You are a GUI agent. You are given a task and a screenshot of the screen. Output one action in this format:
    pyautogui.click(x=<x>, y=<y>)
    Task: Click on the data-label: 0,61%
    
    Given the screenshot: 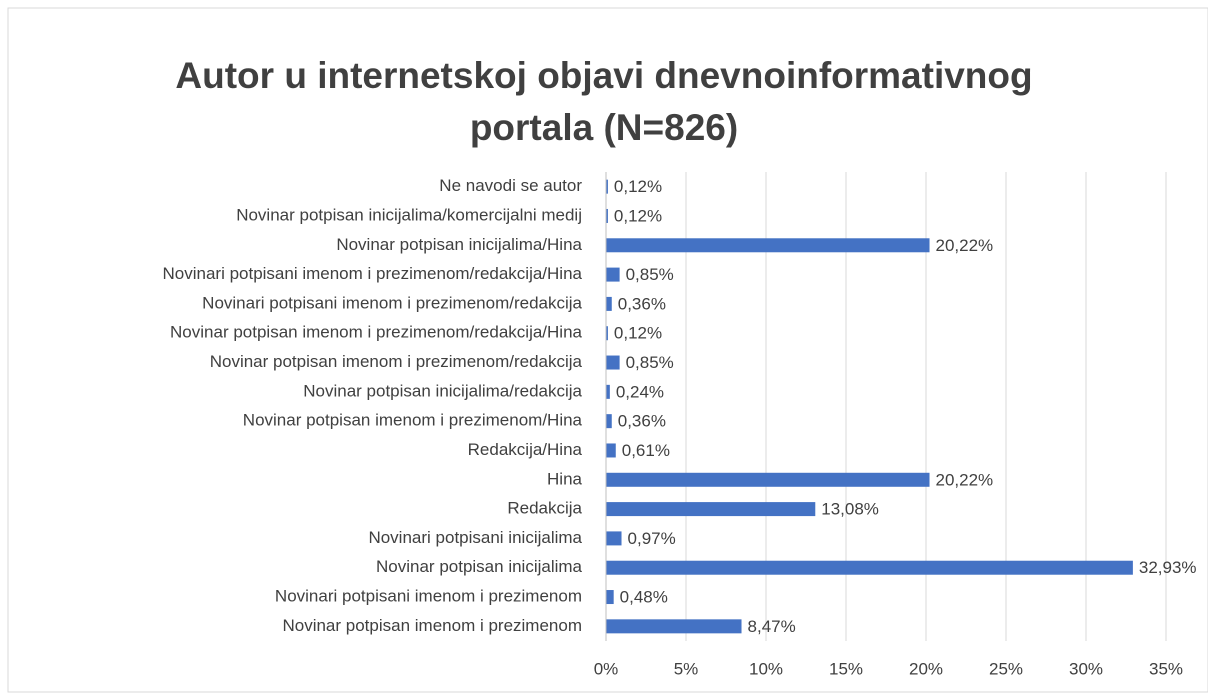 What is the action you would take?
    pyautogui.click(x=646, y=450)
    